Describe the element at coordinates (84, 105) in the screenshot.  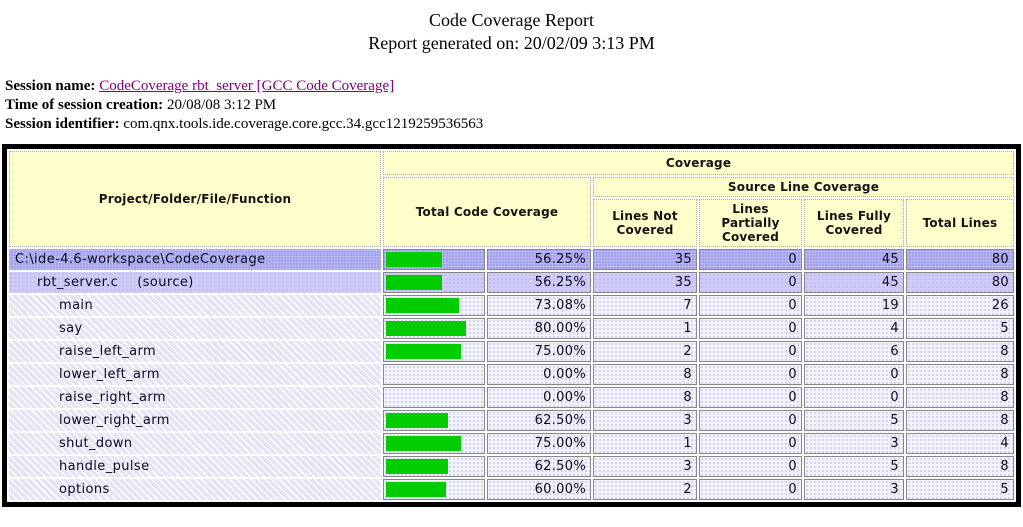
I see `session-time-label: Time of session creation:` at that location.